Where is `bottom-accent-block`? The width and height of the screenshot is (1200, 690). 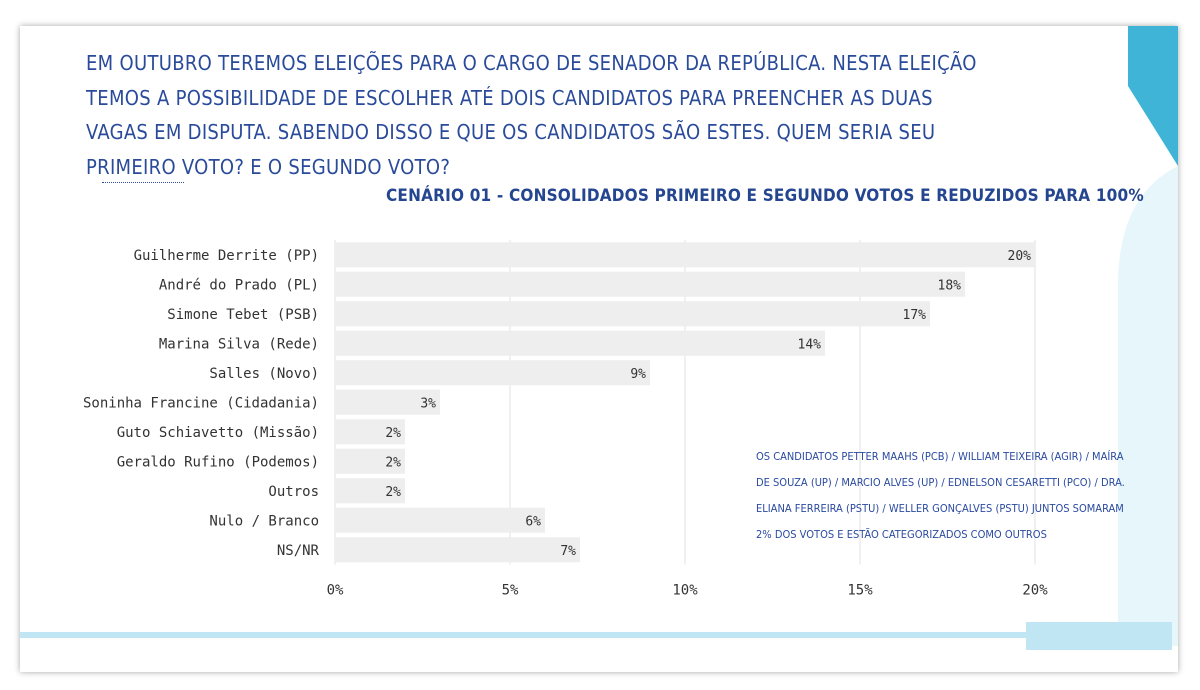 bottom-accent-block is located at coordinates (1099, 636).